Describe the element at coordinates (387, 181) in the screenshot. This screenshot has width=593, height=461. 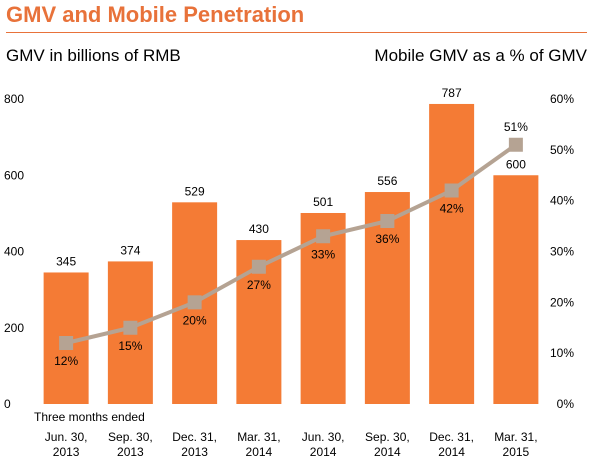
I see `gmv-bar-value-label: 556` at that location.